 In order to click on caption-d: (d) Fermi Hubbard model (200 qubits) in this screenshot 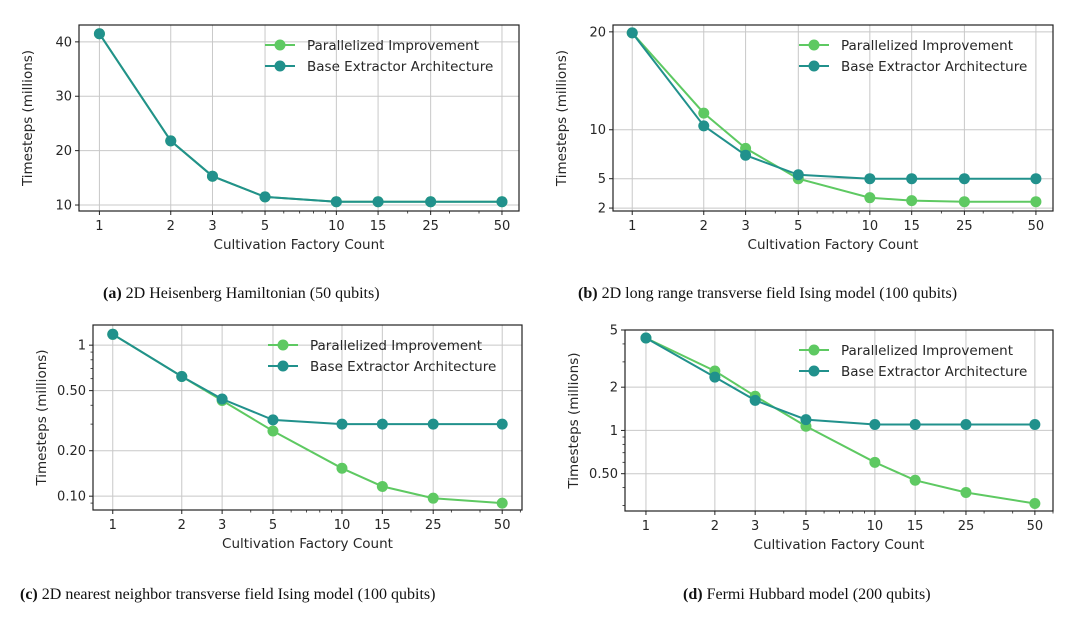, I will do `click(807, 595)`.